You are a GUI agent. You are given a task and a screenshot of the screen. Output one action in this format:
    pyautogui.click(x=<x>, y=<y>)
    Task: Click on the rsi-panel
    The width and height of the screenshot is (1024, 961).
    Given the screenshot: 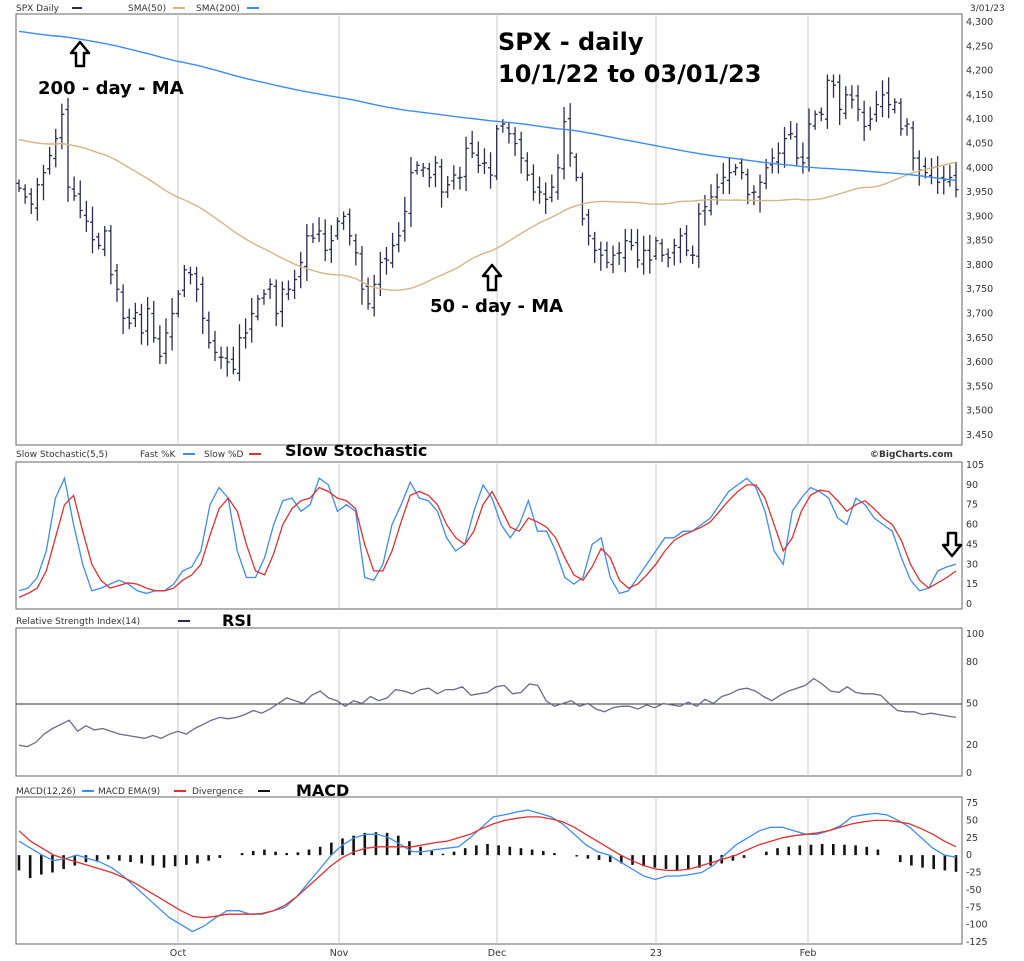 What is the action you would take?
    pyautogui.click(x=489, y=702)
    